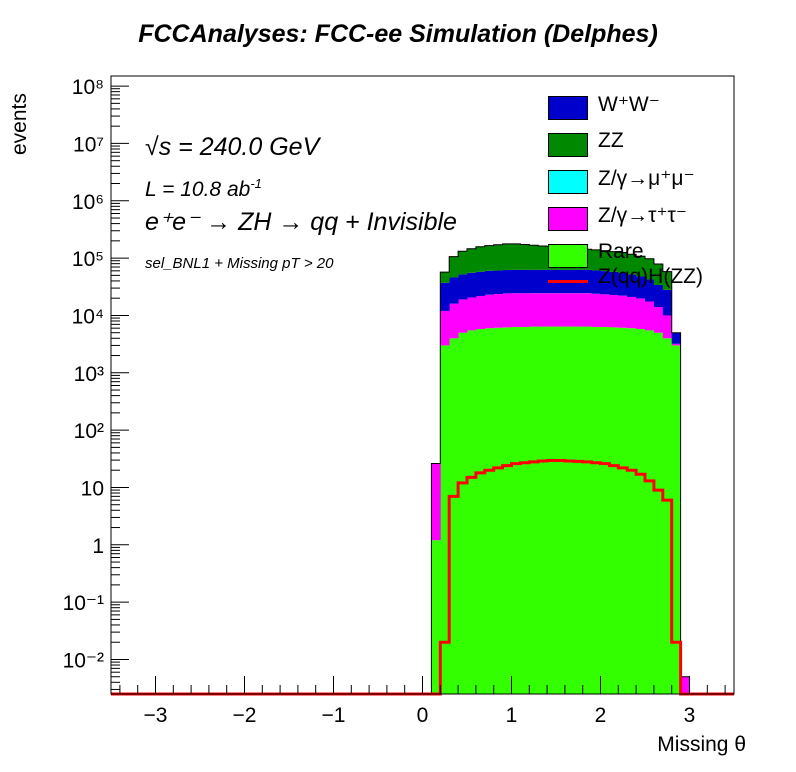  I want to click on legend-swatch-ztautau, so click(568, 219).